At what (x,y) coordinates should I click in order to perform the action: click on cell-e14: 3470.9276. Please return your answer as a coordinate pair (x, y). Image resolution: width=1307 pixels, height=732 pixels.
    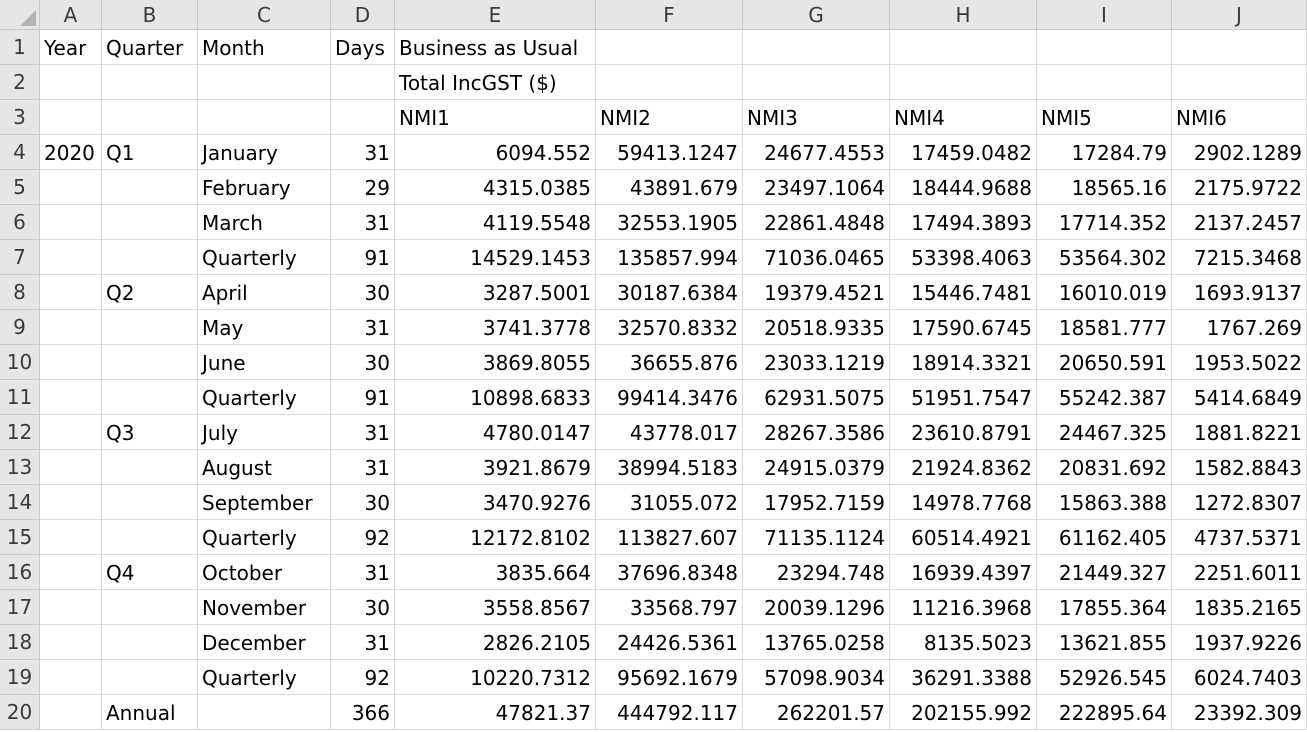
    Looking at the image, I should click on (495, 502).